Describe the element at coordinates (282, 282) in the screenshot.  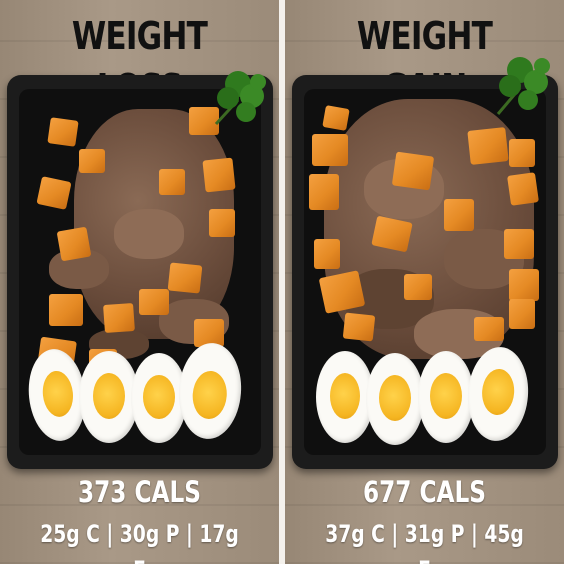
I see `panel-divider` at that location.